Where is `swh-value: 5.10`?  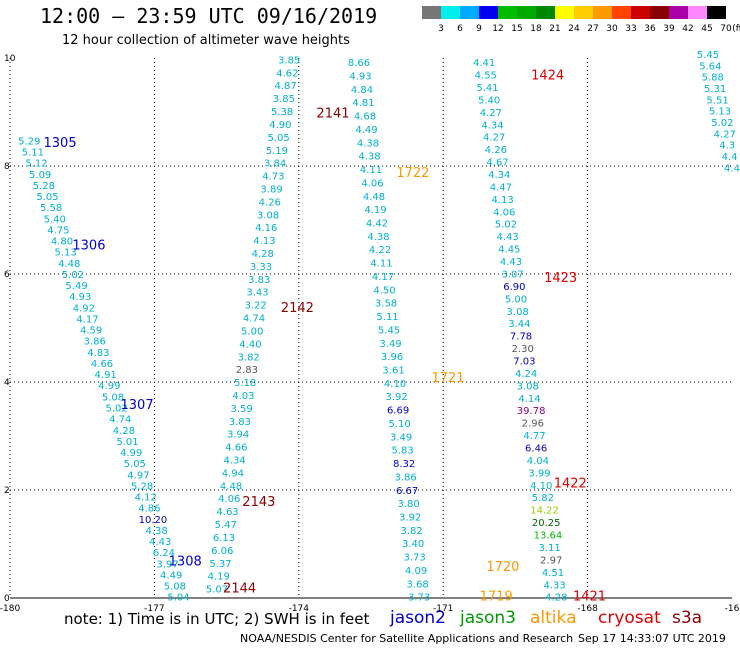
swh-value: 5.10 is located at coordinates (399, 424).